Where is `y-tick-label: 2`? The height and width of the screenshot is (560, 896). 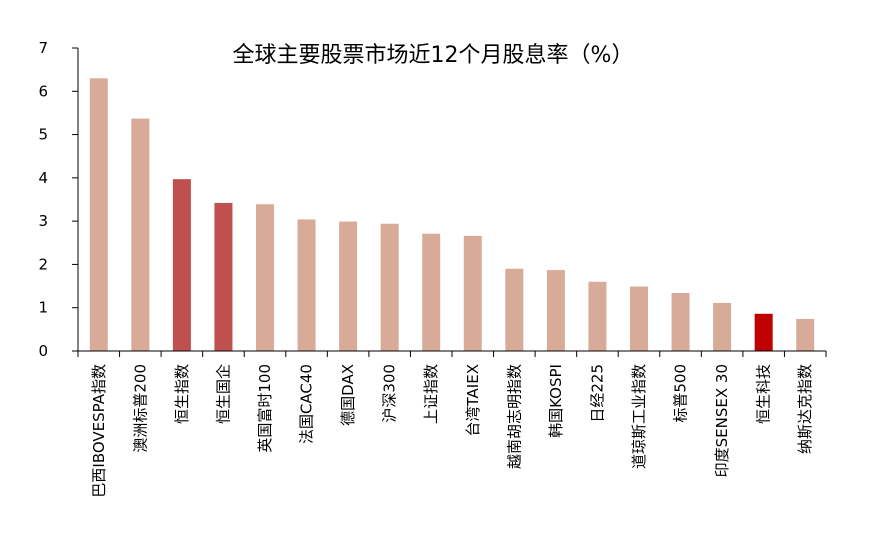
y-tick-label: 2 is located at coordinates (43, 264).